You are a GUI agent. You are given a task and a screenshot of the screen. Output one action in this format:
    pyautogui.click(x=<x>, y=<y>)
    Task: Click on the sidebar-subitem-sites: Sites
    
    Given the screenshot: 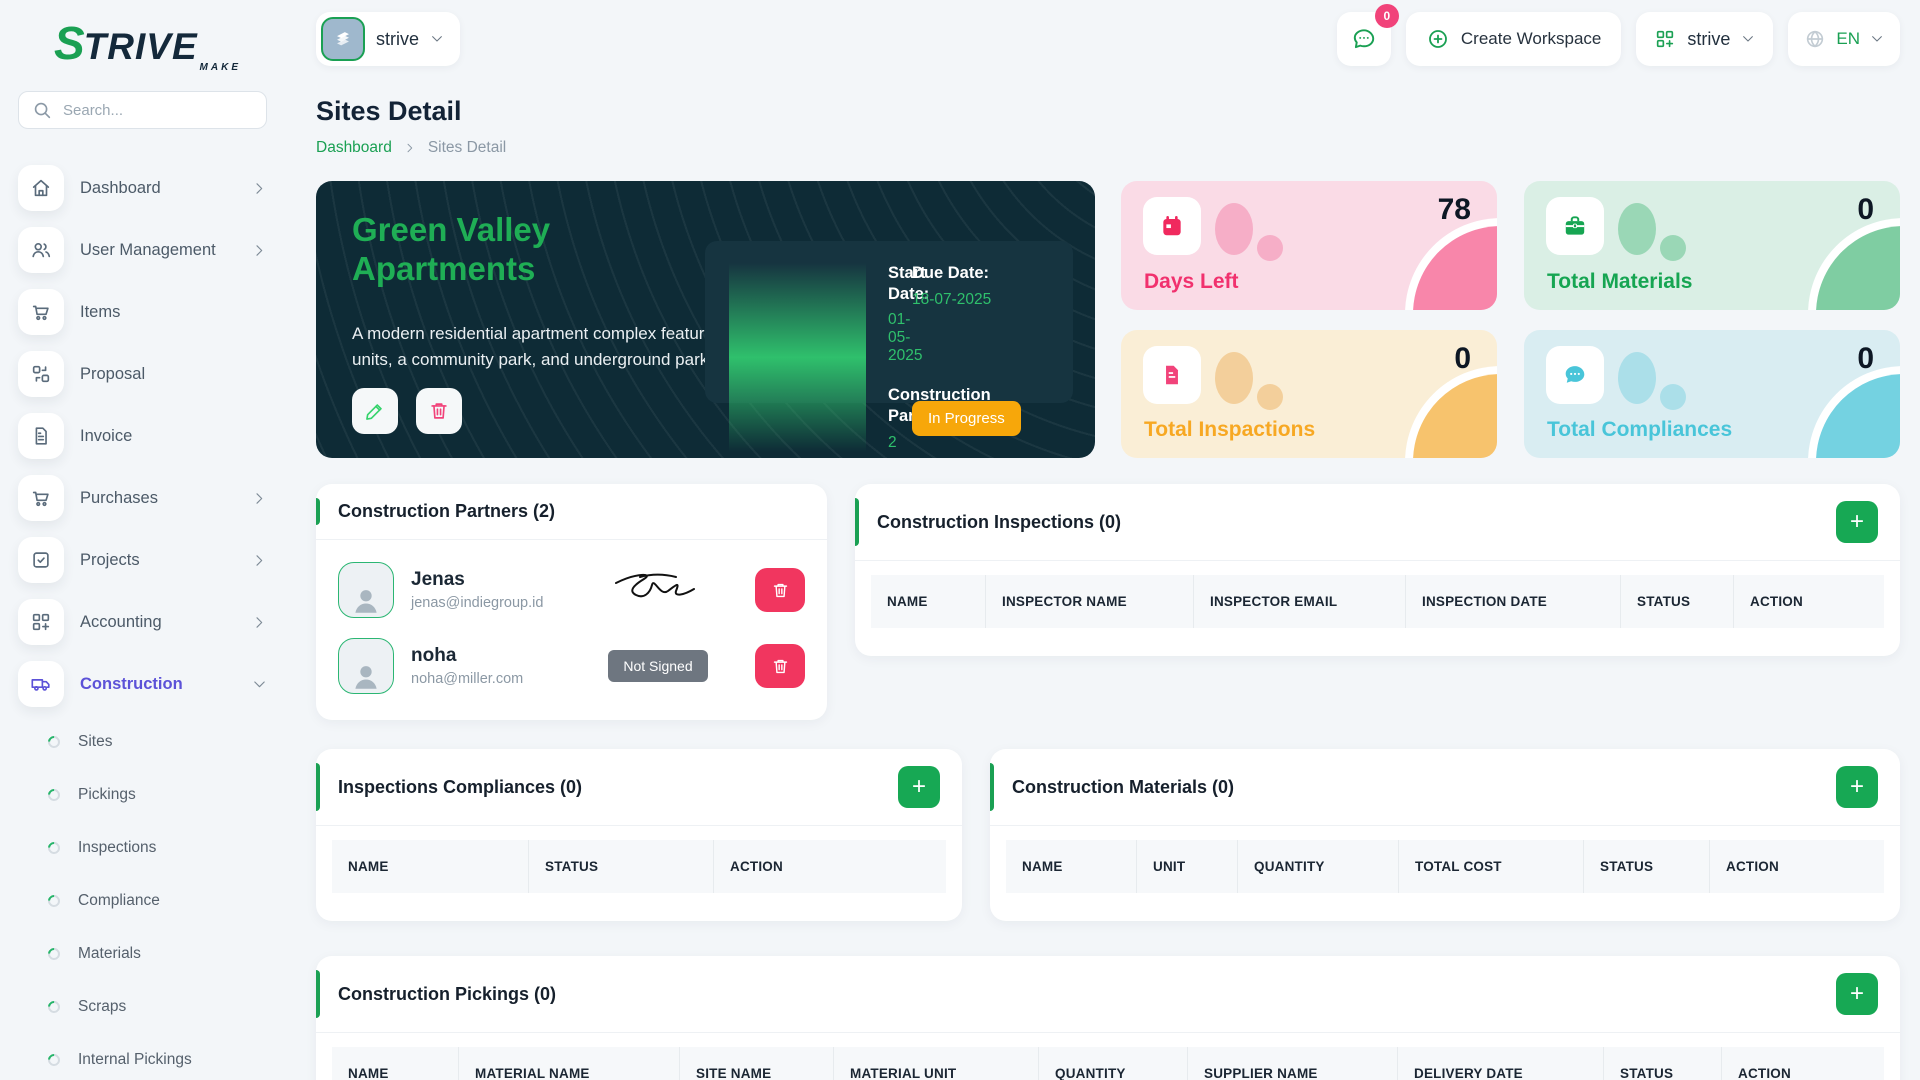 What is the action you would take?
    pyautogui.click(x=142, y=741)
    